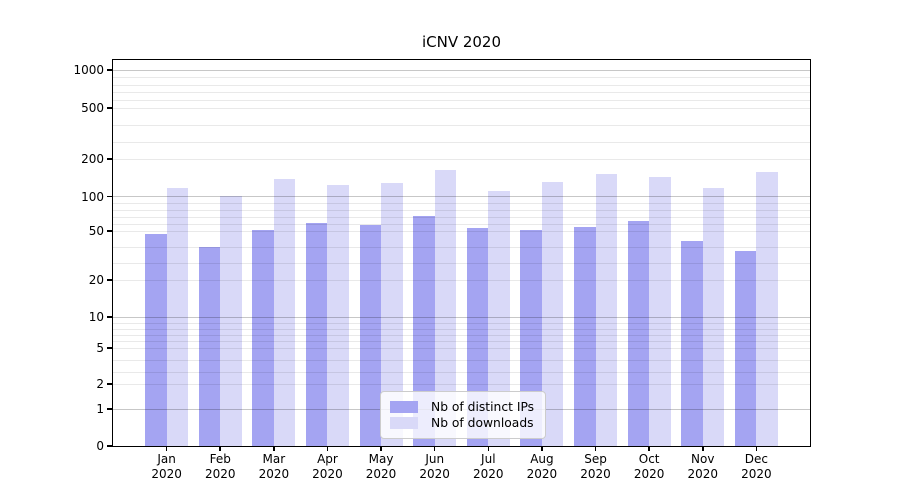 Image resolution: width=900 pixels, height=500 pixels. Describe the element at coordinates (445, 307) in the screenshot. I see `bar-downloads-jun` at that location.